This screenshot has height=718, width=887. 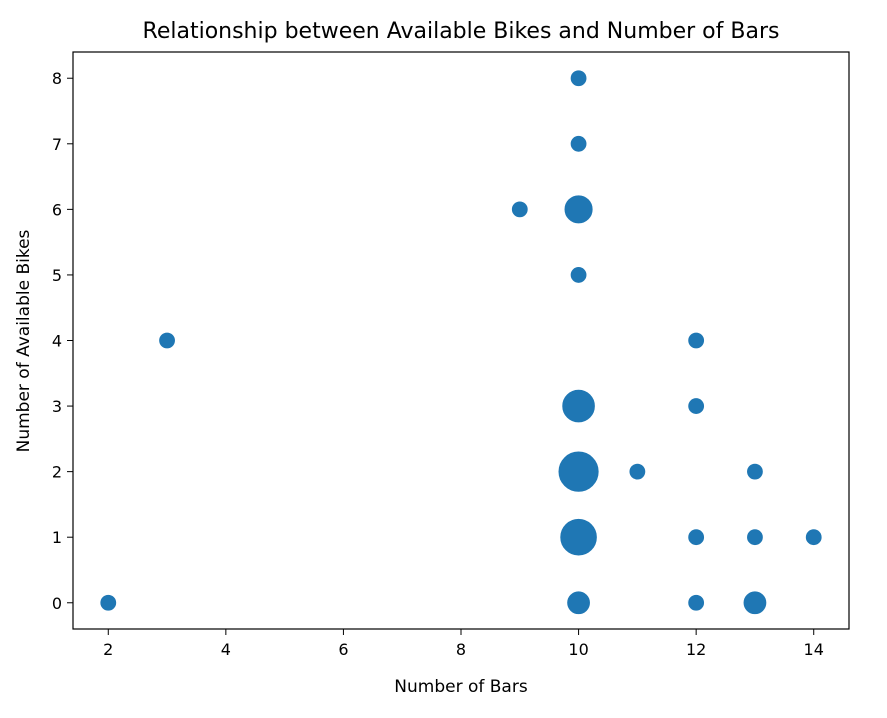 I want to click on y-tick-label: 7, so click(x=57, y=144).